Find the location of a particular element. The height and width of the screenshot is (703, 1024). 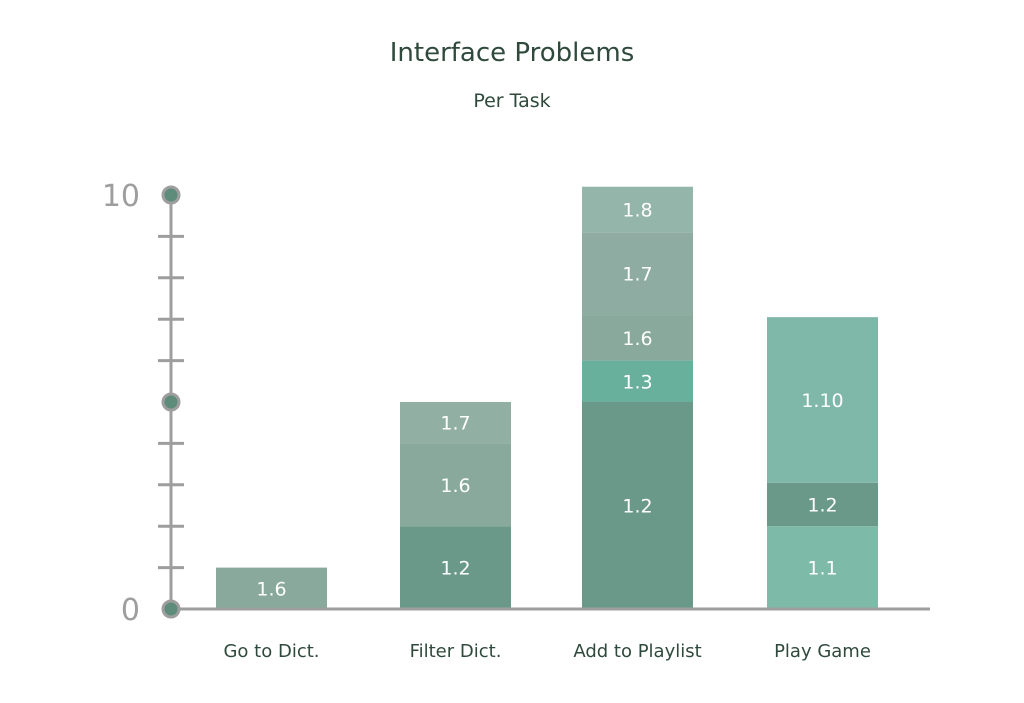

segment-label: 1.1 is located at coordinates (822, 569).